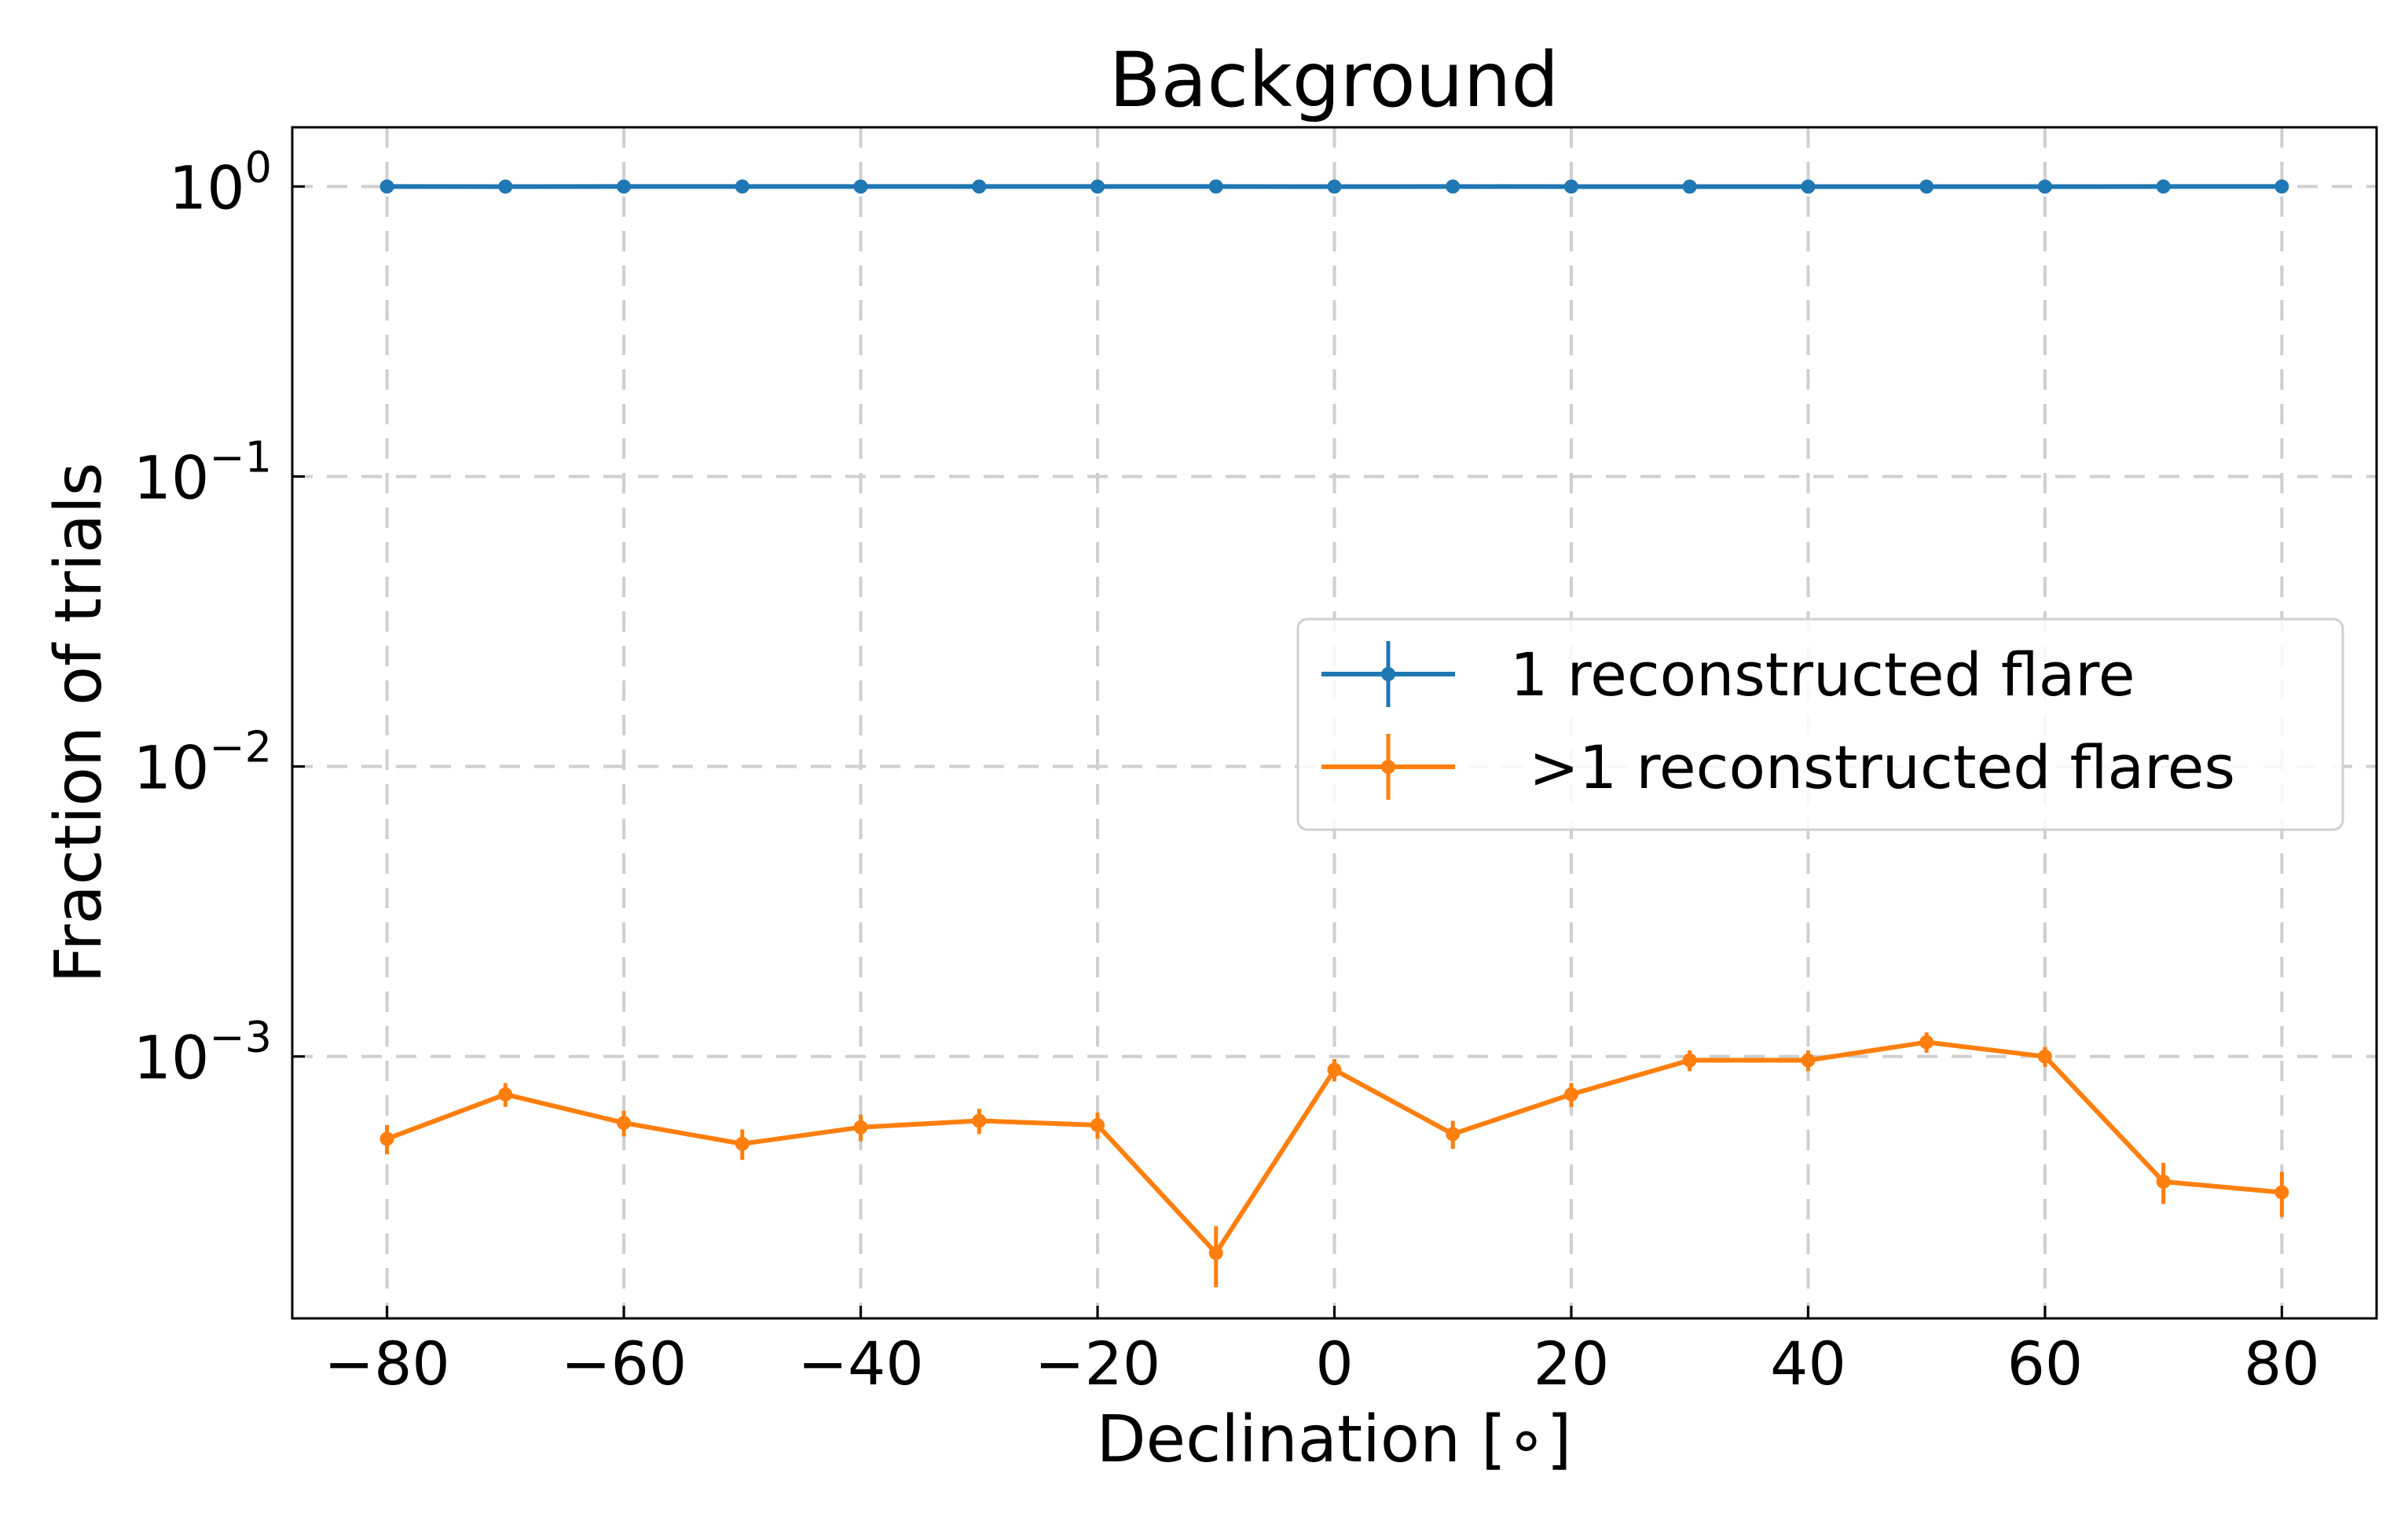 The width and height of the screenshot is (2408, 1514). I want to click on x-tick-label: −20, so click(1097, 1364).